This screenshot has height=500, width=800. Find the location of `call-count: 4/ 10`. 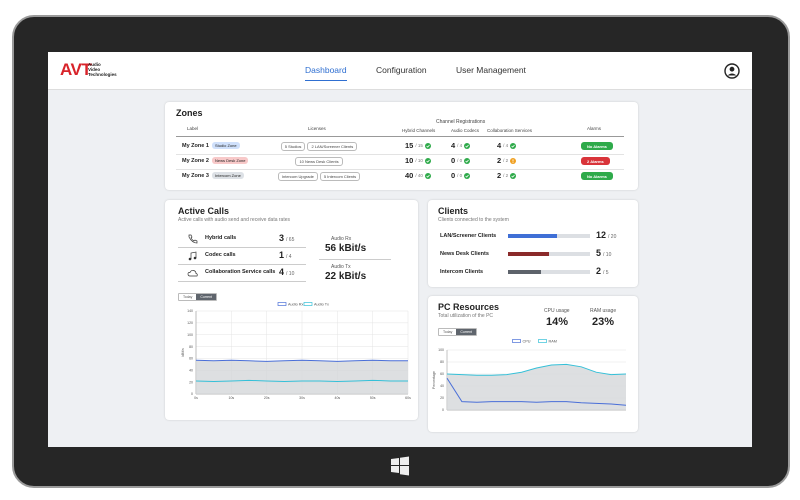

call-count: 4/ 10 is located at coordinates (286, 272).